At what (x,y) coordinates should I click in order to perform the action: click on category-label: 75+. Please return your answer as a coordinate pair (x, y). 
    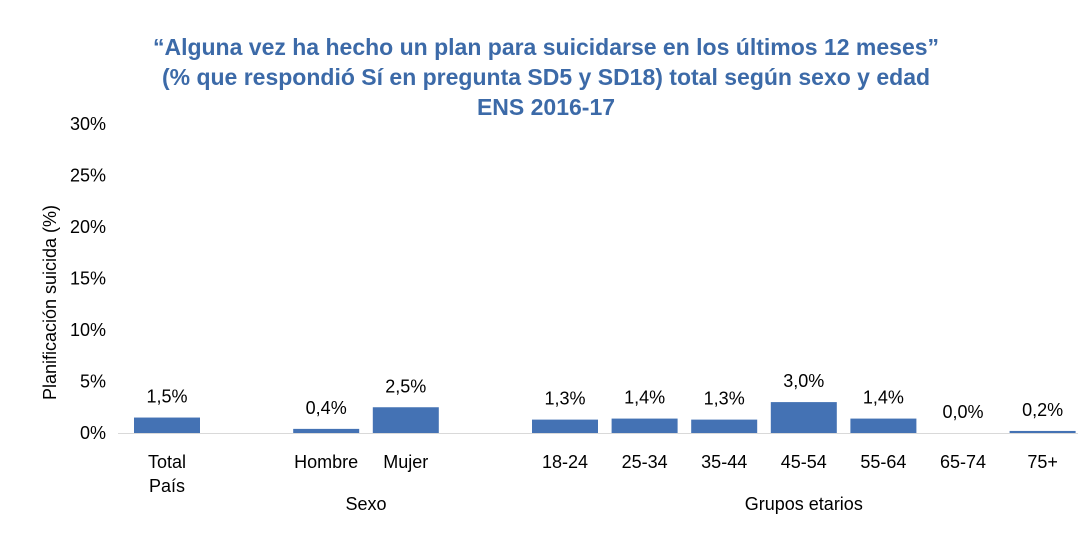
    Looking at the image, I should click on (1042, 462).